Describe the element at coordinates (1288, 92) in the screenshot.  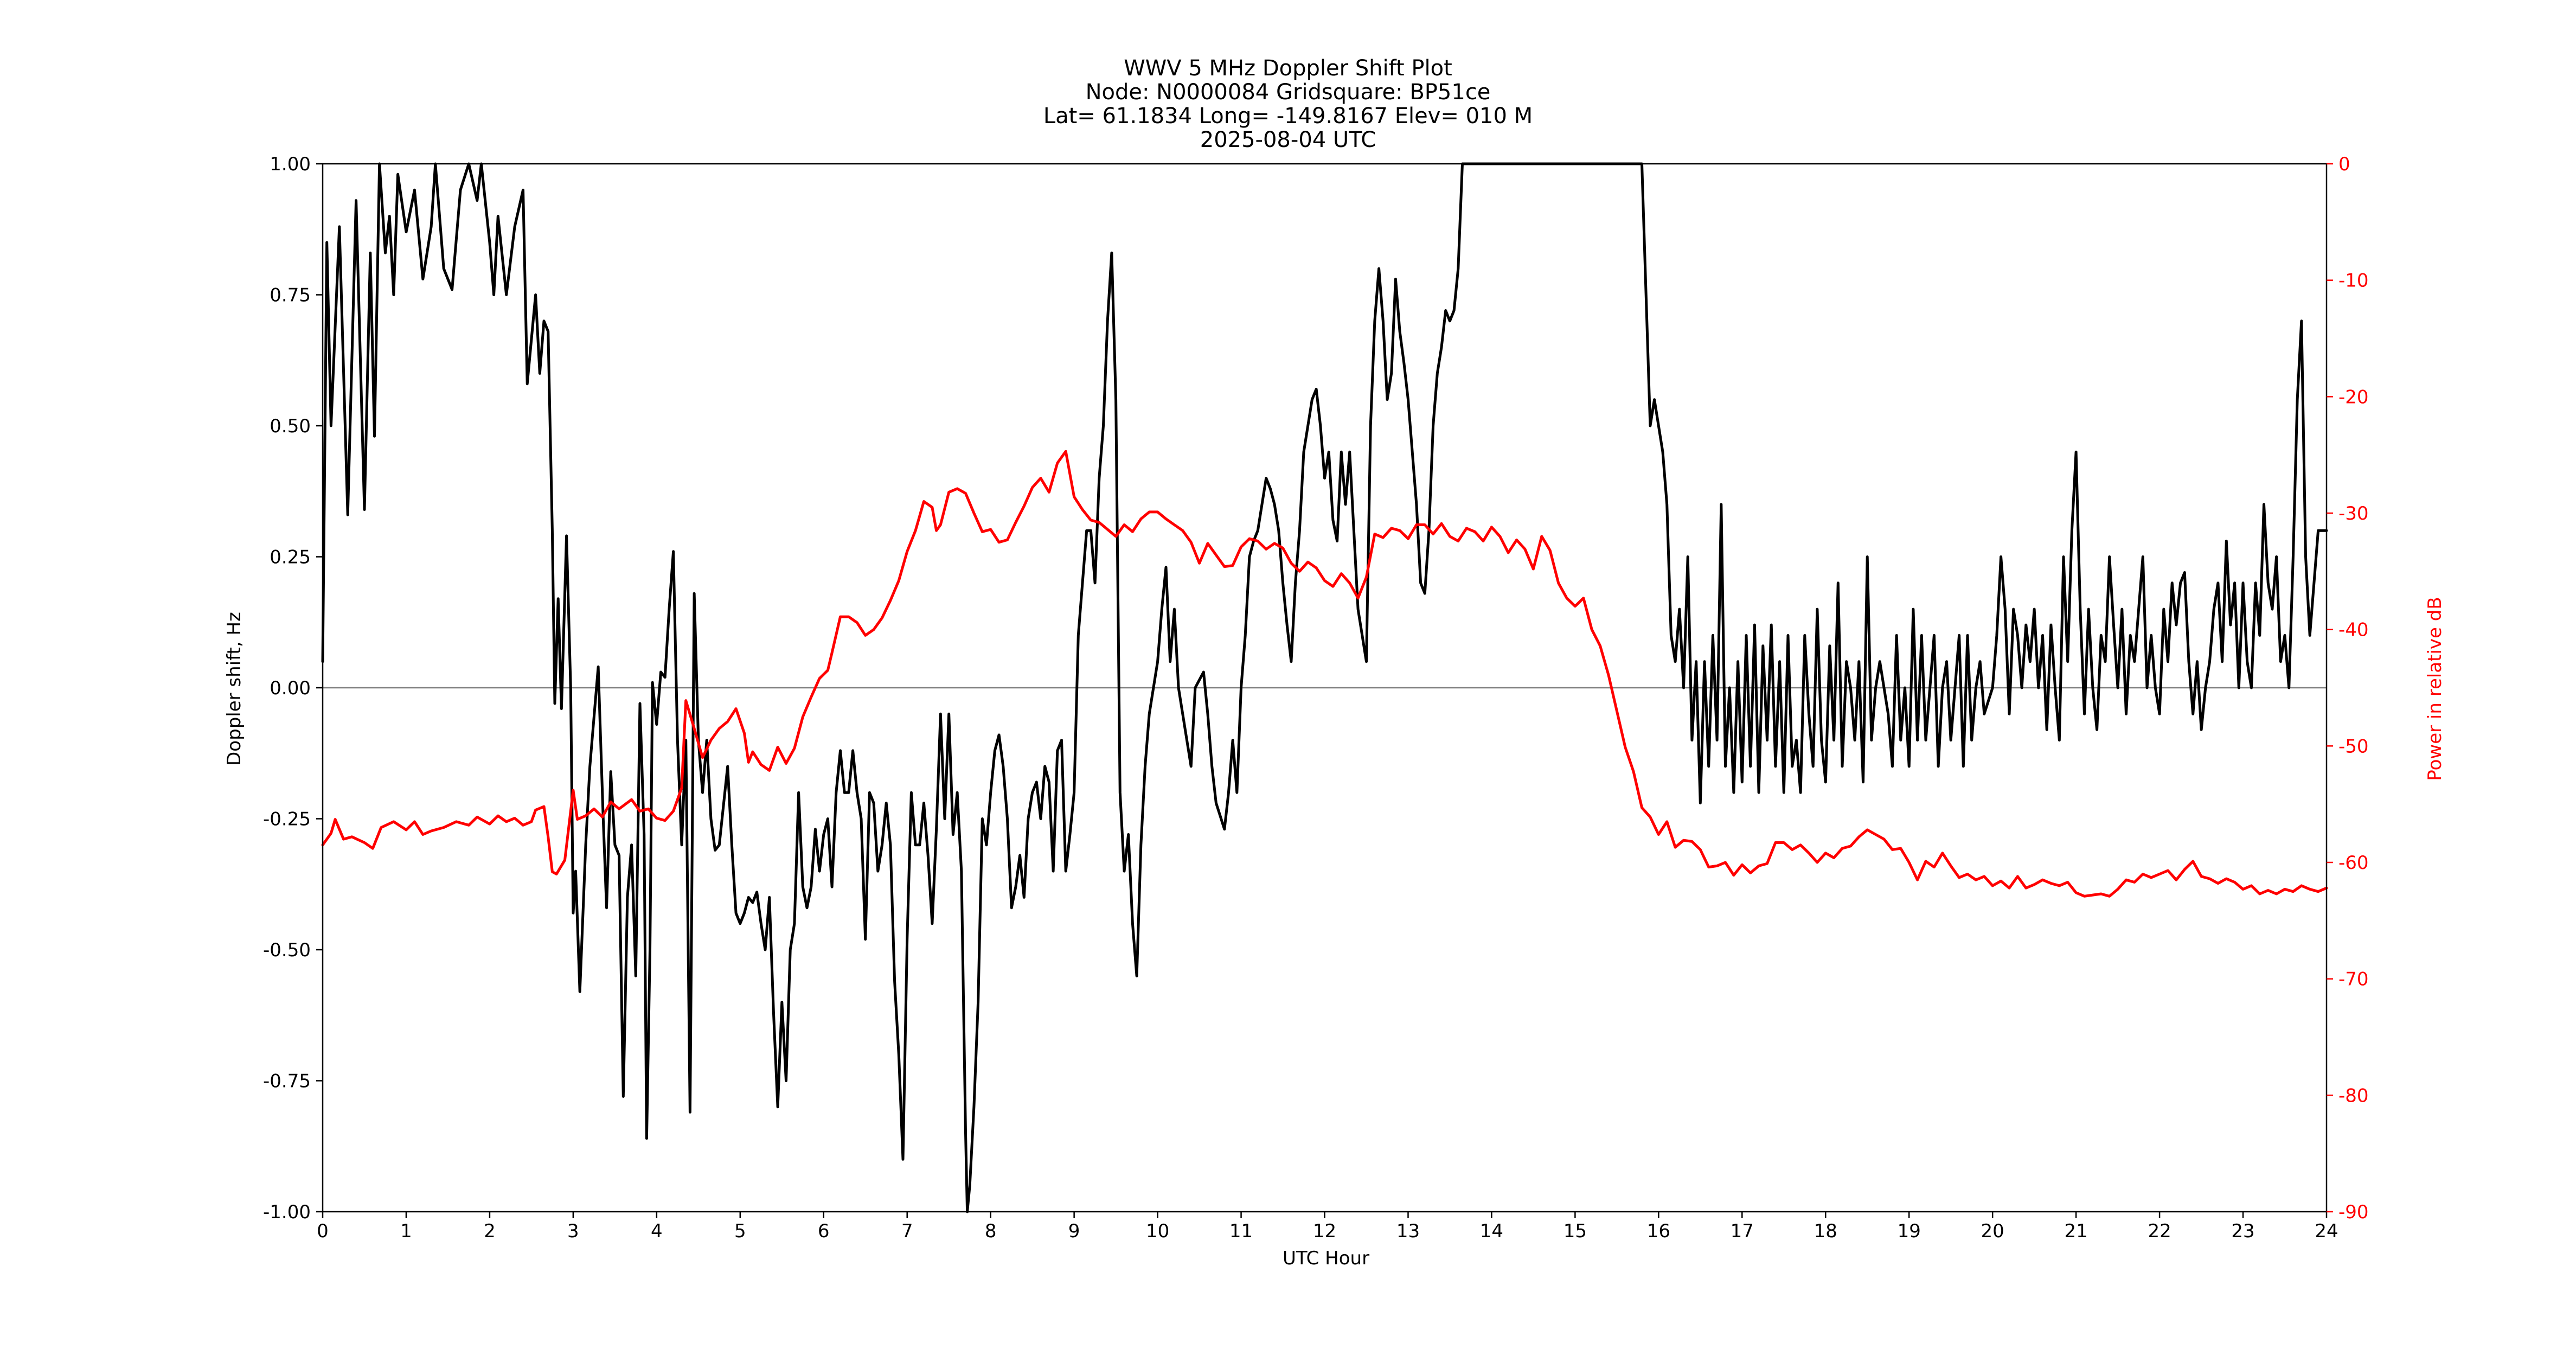
I see `chart-title-line-2: Node: N0000084 Gridsquare: BP51ce` at that location.